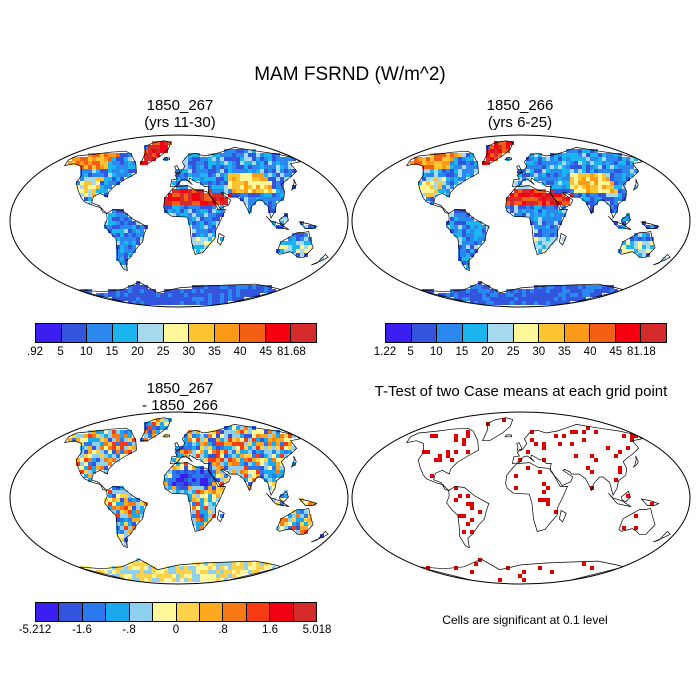  I want to click on colorbar-difference, so click(176, 612).